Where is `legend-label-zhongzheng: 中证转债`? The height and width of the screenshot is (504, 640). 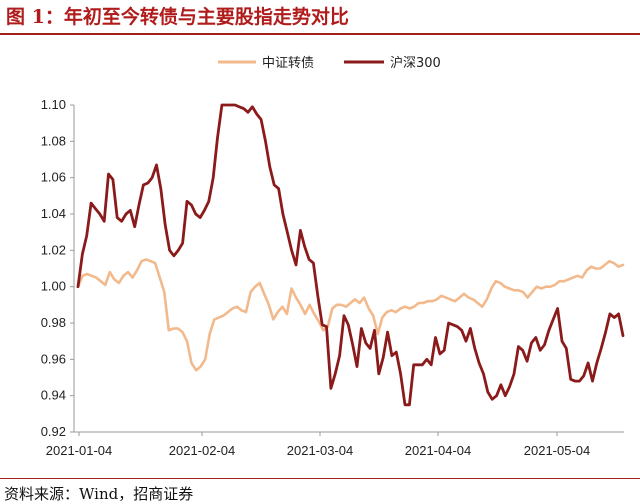 legend-label-zhongzheng: 中证转债 is located at coordinates (288, 63).